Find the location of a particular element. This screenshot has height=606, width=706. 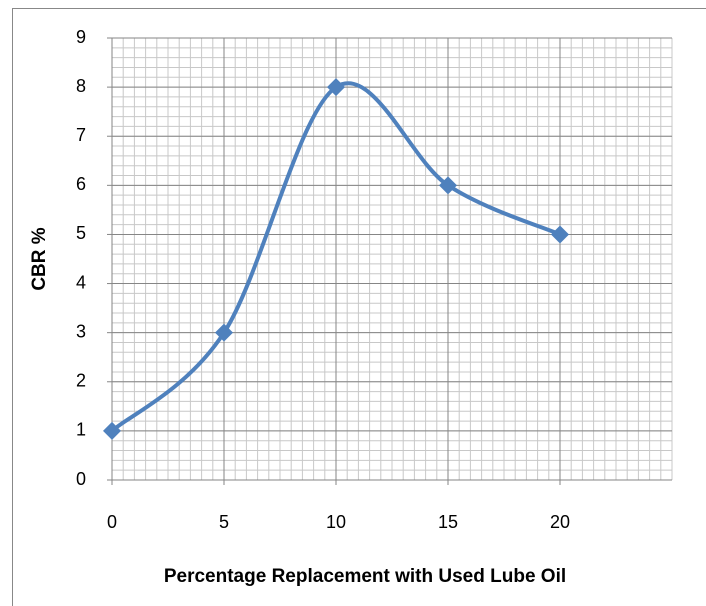

y-tick-label: 1 is located at coordinates (81, 430).